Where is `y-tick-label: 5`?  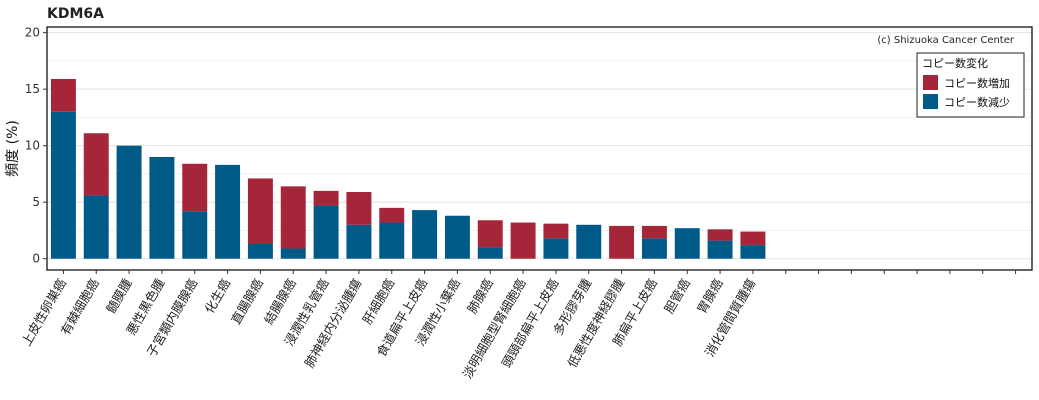 y-tick-label: 5 is located at coordinates (36, 202).